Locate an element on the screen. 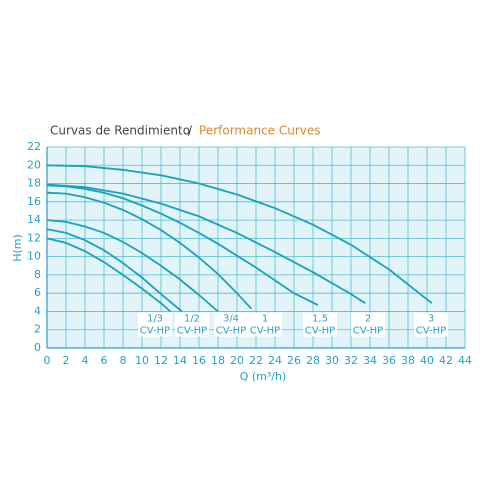  y-tick-label: 6 is located at coordinates (37, 292).